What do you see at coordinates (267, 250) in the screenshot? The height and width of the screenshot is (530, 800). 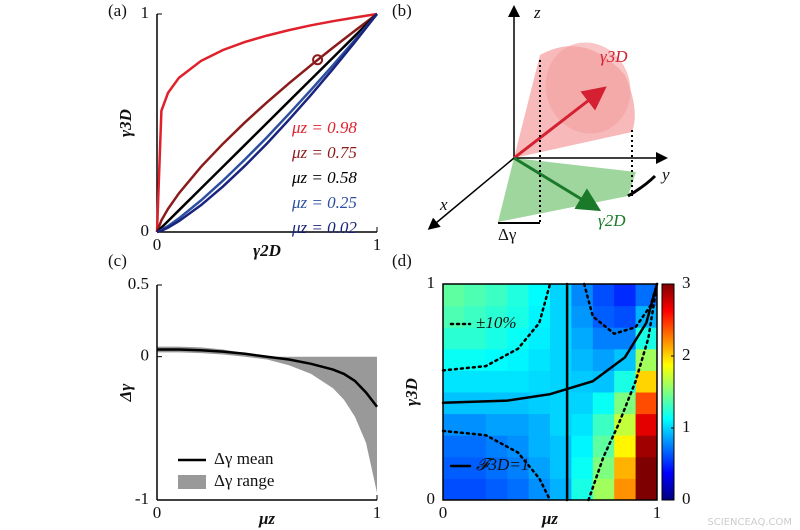 I see `x-axis-label: γ2D` at bounding box center [267, 250].